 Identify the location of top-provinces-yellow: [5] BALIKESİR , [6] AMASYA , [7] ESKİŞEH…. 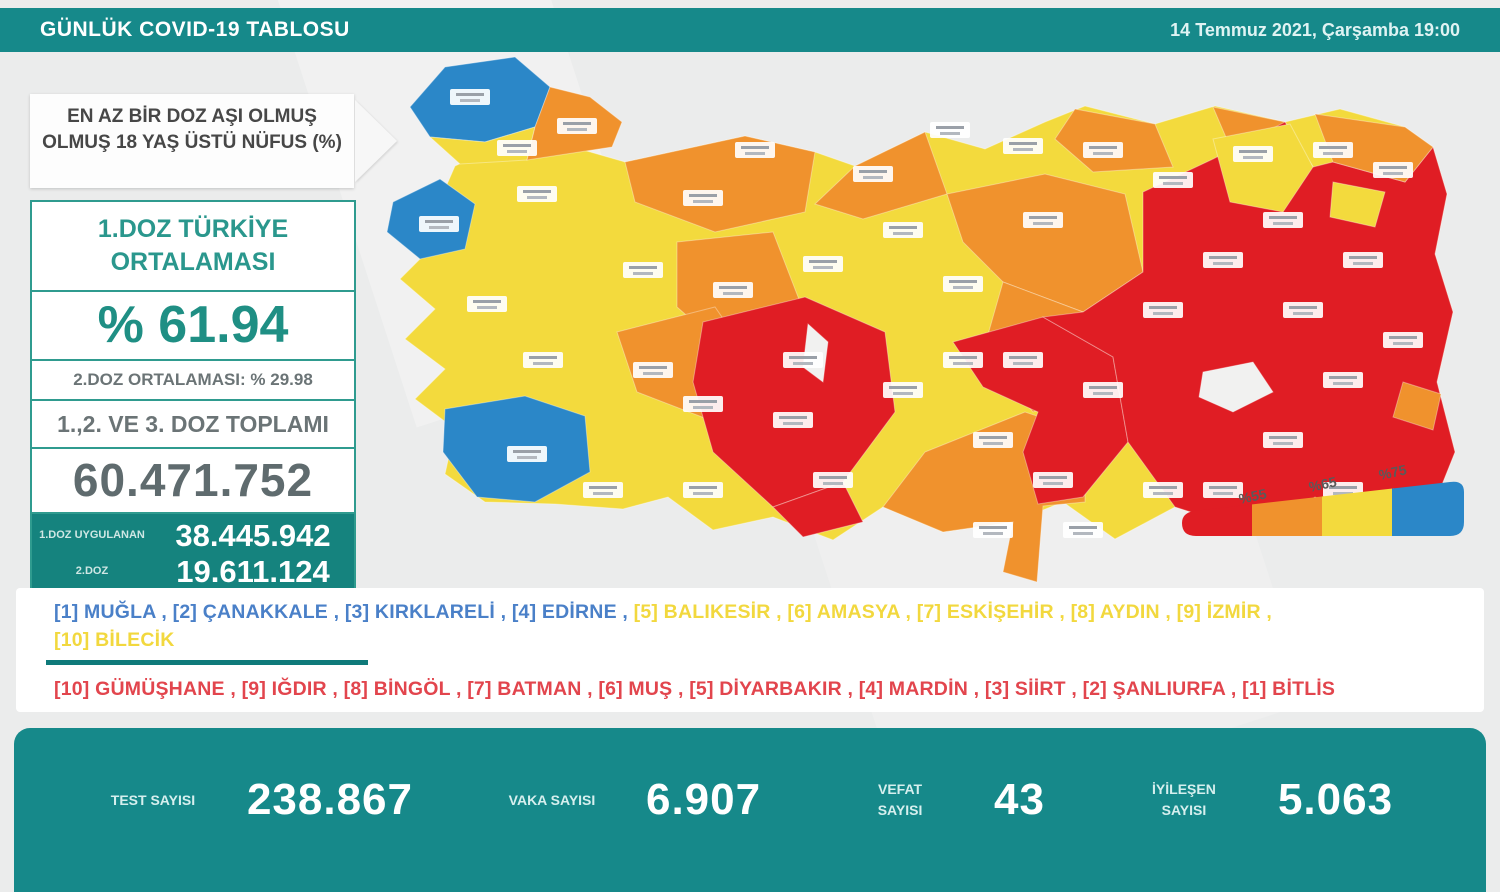
(953, 612).